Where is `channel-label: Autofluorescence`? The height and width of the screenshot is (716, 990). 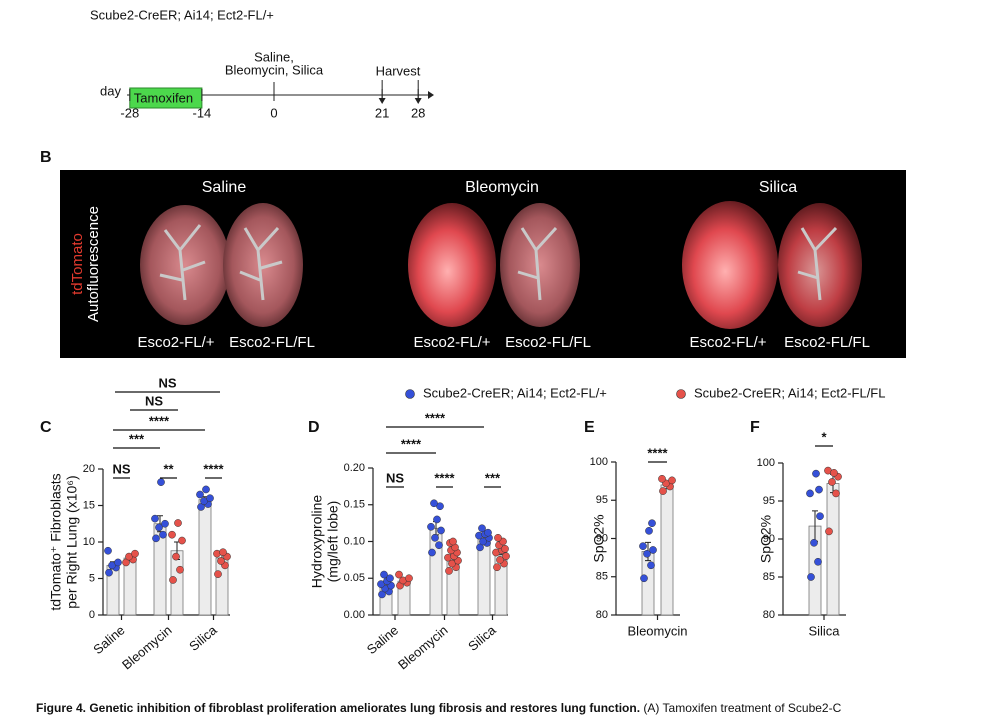
channel-label: Autofluorescence is located at coordinates (93, 264).